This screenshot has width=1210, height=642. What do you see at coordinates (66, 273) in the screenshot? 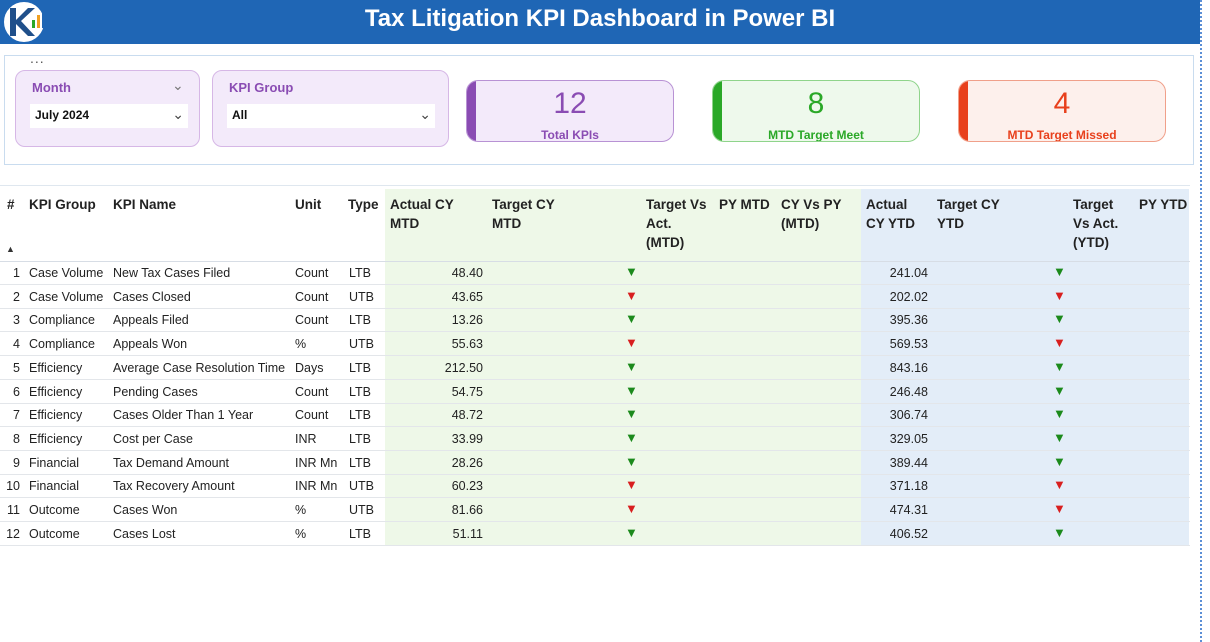
I see `kpi-group-cell: Case Volume` at bounding box center [66, 273].